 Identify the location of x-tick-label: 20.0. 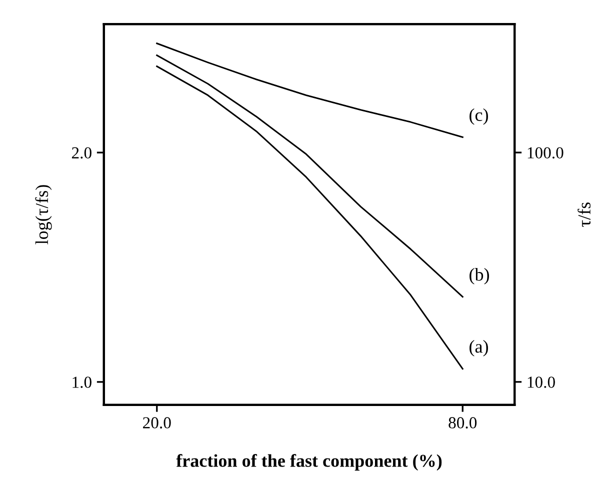
(157, 422).